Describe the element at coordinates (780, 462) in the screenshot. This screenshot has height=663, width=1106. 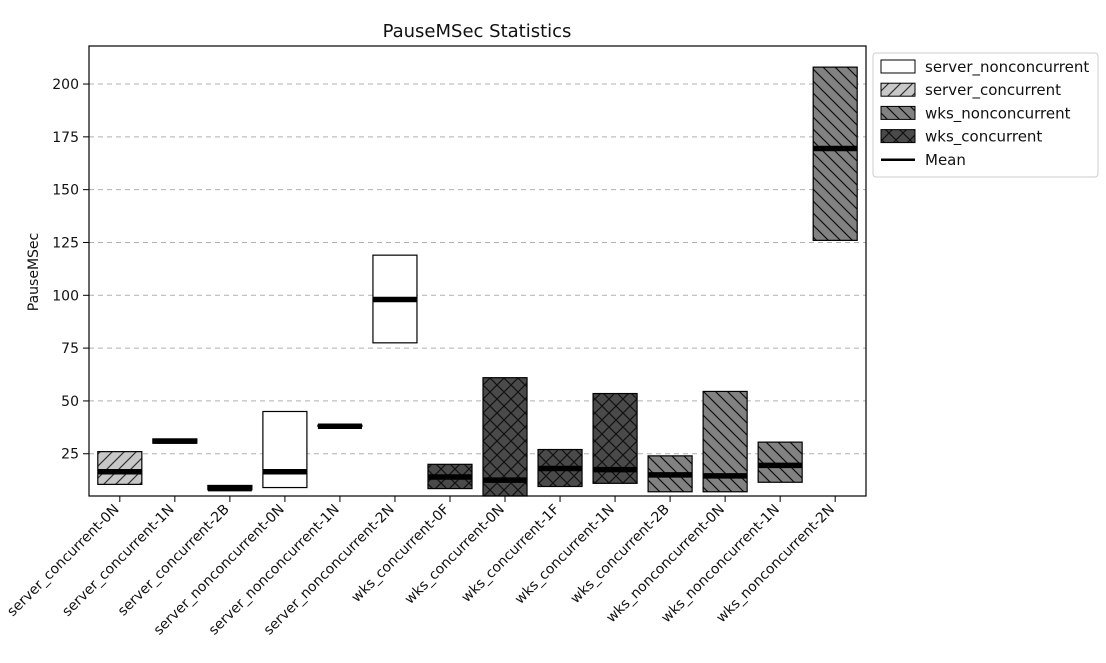
I see `bar-wks_nonconcurrent-1N` at that location.